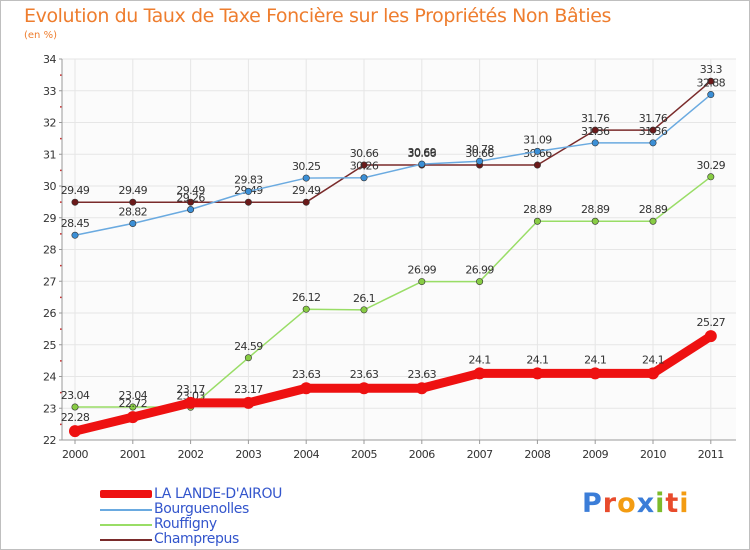 The image size is (750, 550). What do you see at coordinates (75, 417) in the screenshot?
I see `data-label: 22.28` at bounding box center [75, 417].